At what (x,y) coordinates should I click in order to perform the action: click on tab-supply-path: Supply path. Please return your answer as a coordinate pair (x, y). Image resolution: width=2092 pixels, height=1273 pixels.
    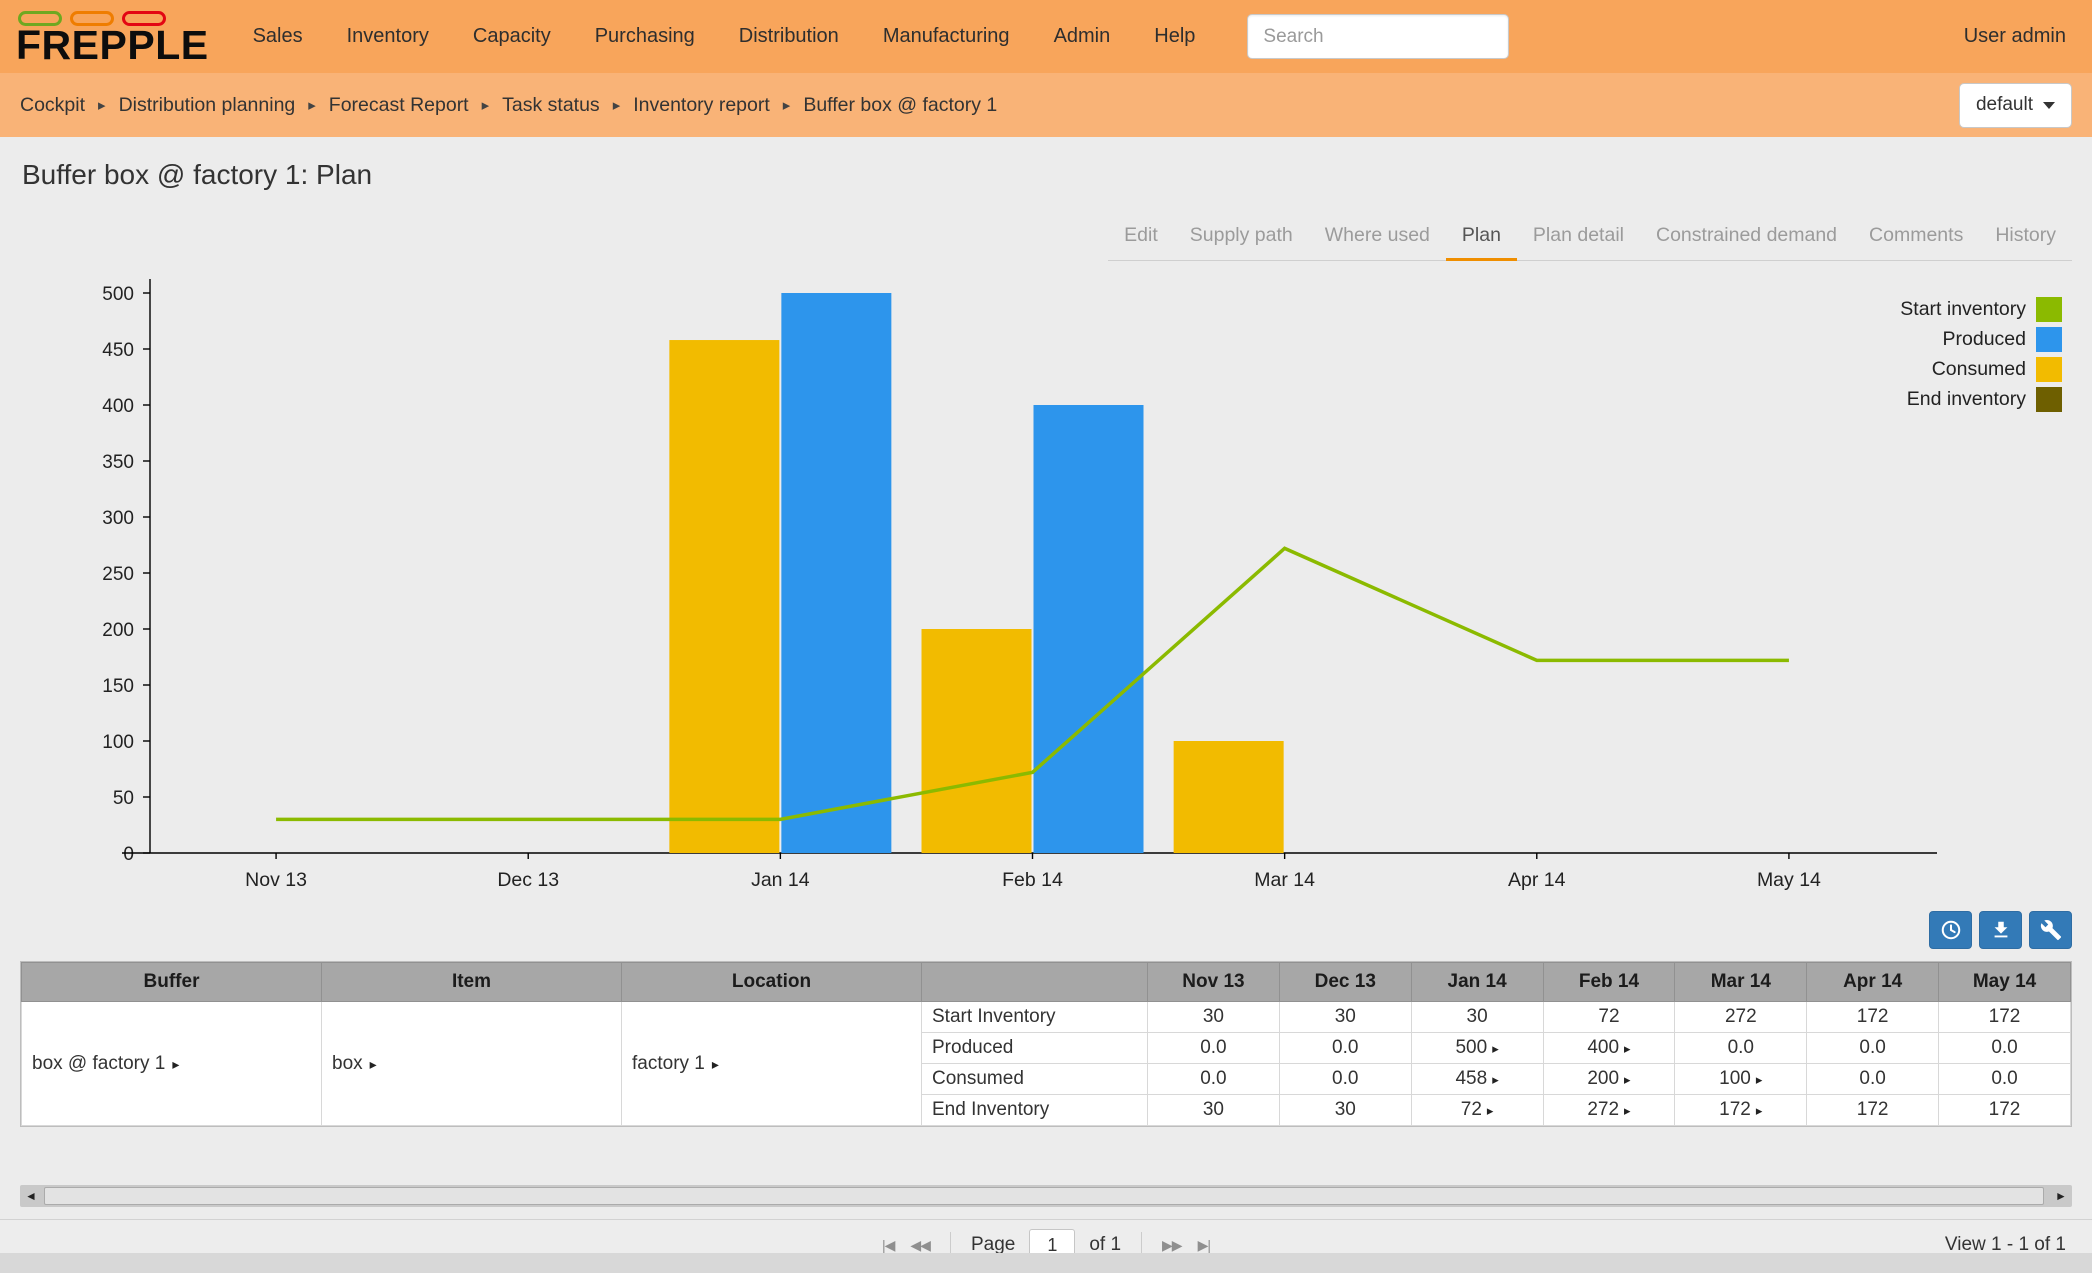
    Looking at the image, I should click on (1241, 235).